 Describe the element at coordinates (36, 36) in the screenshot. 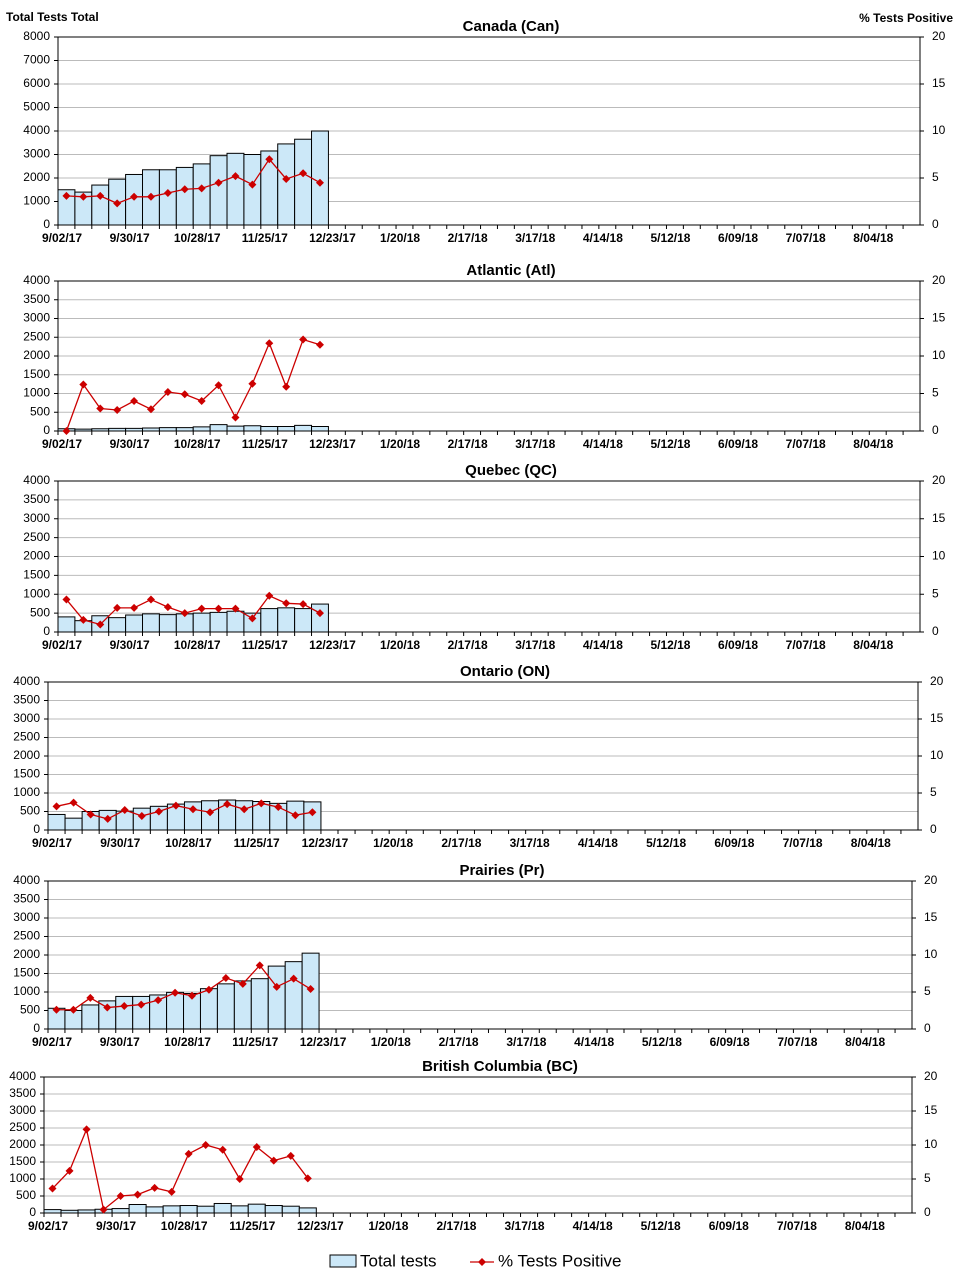

I see `y-tick-label: 8000` at that location.